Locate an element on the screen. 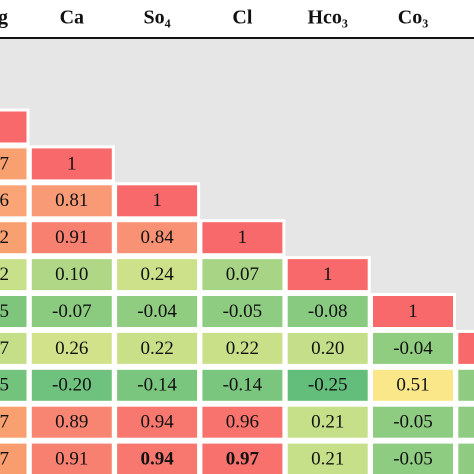 Image resolution: width=474 pixels, height=474 pixels. cell-text: 0.96 is located at coordinates (242, 422).